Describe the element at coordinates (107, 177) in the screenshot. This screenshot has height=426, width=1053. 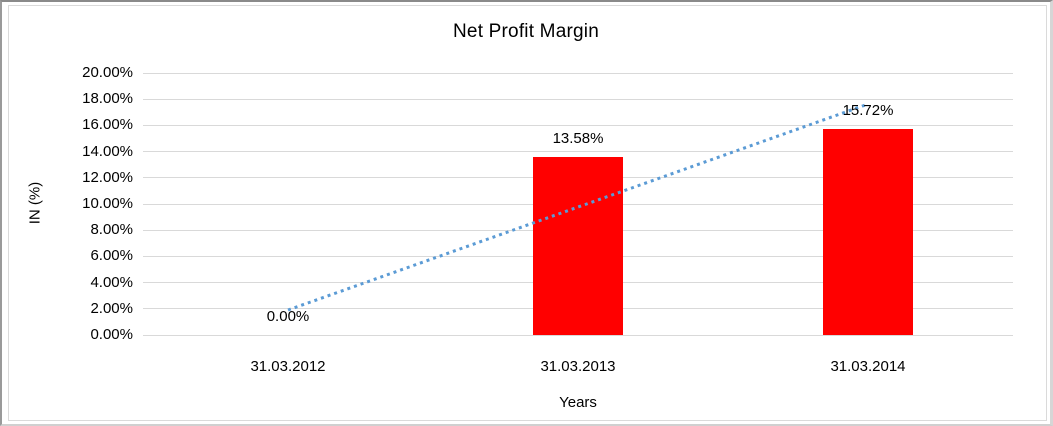
I see `y-tick-label: 12.00%` at that location.